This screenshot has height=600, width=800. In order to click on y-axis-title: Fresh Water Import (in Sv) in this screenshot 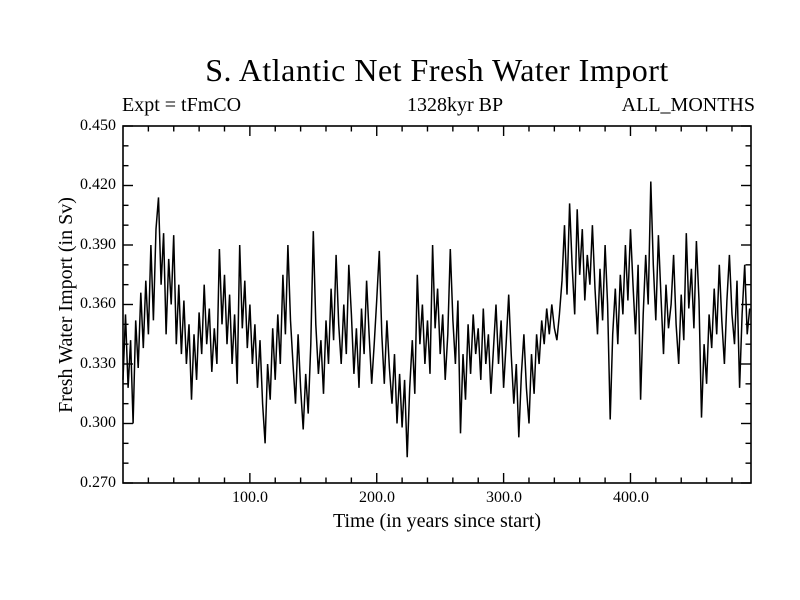, I will do `click(66, 305)`.